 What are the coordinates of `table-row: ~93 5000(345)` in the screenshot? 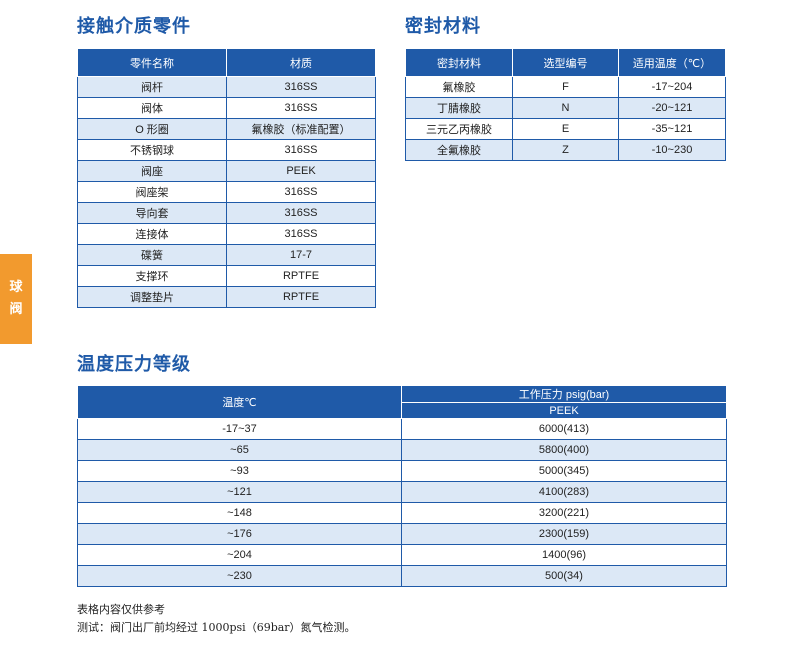 It's located at (402, 471).